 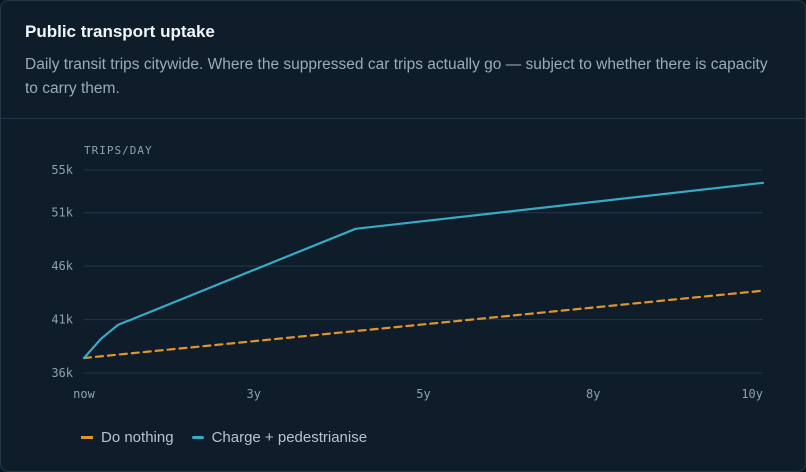 I want to click on chart-legend: Do nothing Charge + pedestrianise, so click(x=224, y=437).